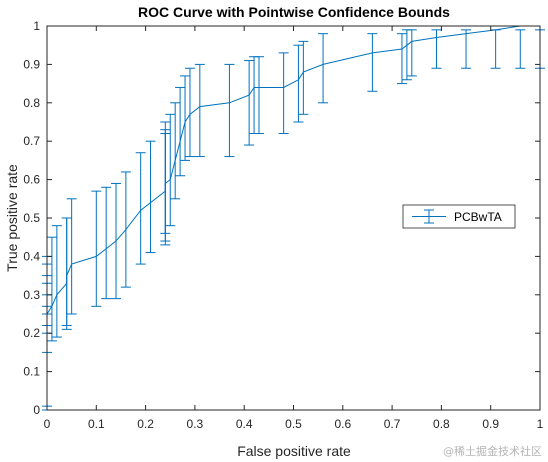 The width and height of the screenshot is (548, 462). I want to click on legend: PCBwTA, so click(459, 216).